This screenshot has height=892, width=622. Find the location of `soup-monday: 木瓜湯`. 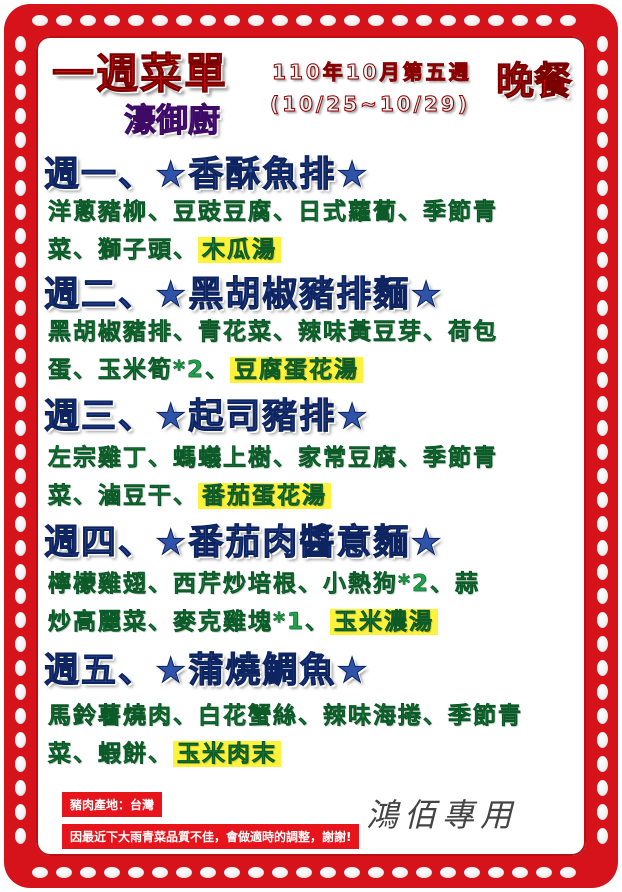

soup-monday: 木瓜湯 is located at coordinates (239, 250).